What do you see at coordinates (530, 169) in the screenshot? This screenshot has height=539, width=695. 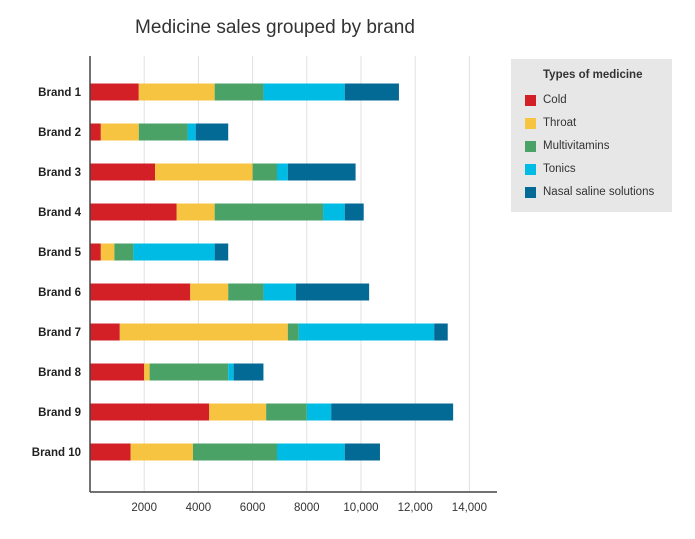 I see `legend-swatch-tonics` at bounding box center [530, 169].